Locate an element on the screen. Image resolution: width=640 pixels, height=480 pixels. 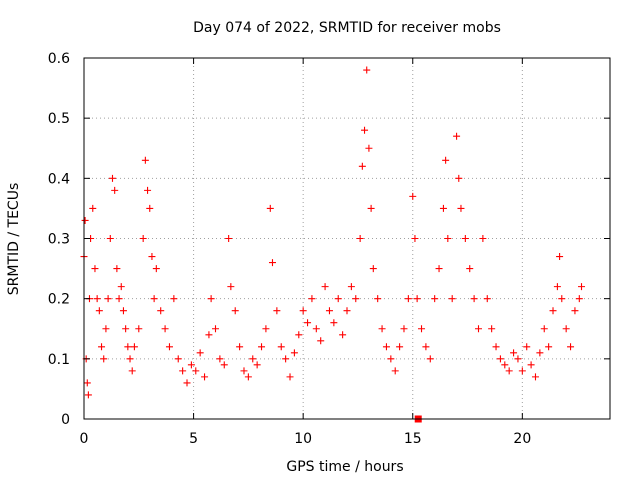
y-tick-label: 0.4 is located at coordinates (59, 179).